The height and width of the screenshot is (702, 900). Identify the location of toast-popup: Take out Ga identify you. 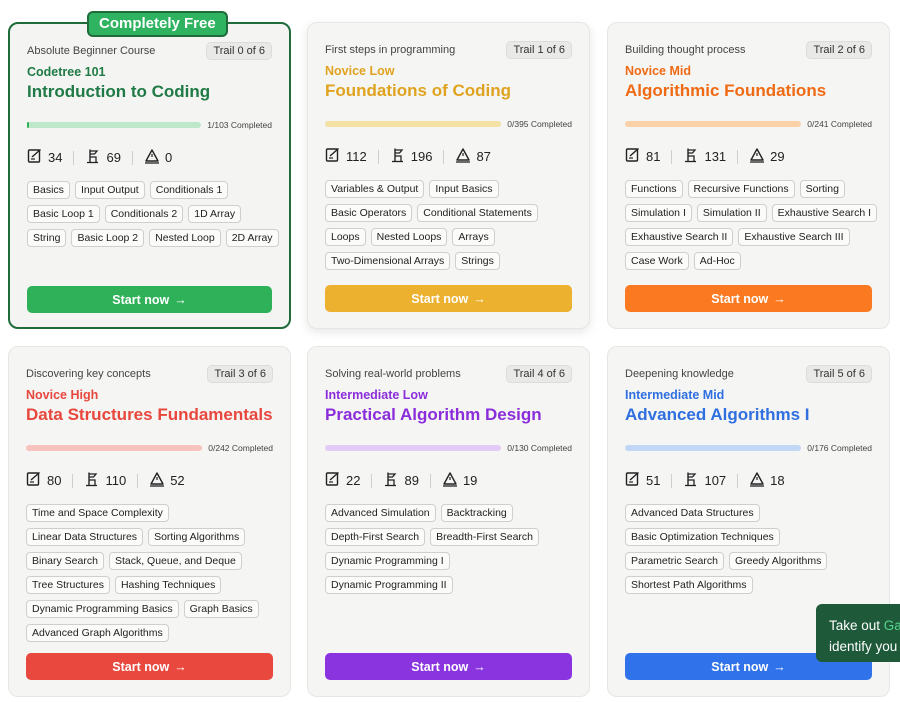
(858, 633).